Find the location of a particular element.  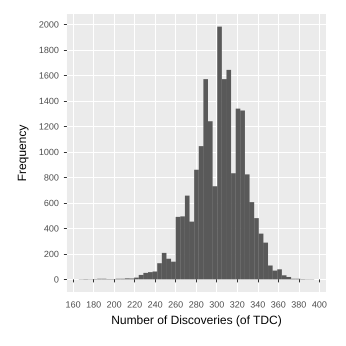

y-tick-label: 800 is located at coordinates (51, 177).